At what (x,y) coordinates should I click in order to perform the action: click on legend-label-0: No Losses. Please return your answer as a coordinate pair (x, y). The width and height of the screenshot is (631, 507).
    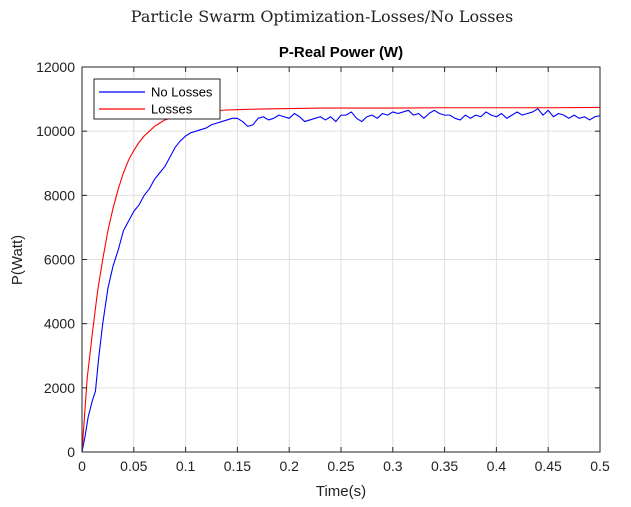
    Looking at the image, I should click on (182, 92).